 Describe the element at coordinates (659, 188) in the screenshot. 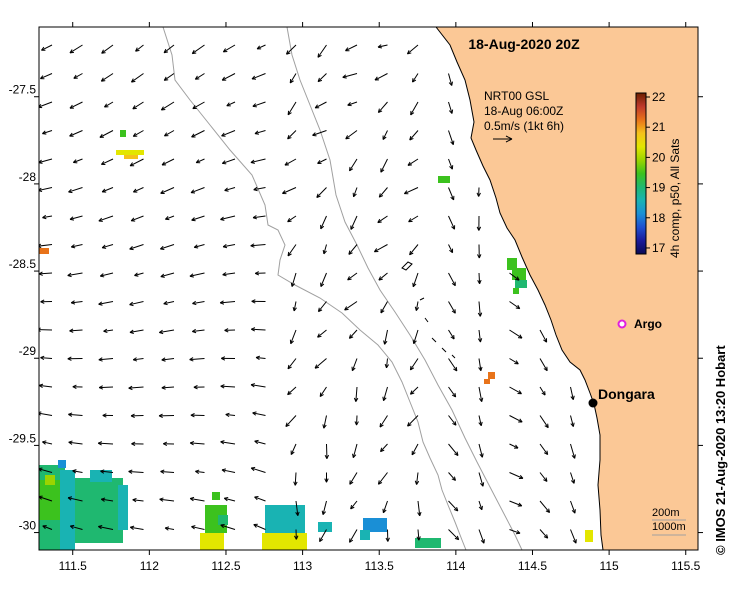

I see `colorbar-tick-label: 19` at that location.